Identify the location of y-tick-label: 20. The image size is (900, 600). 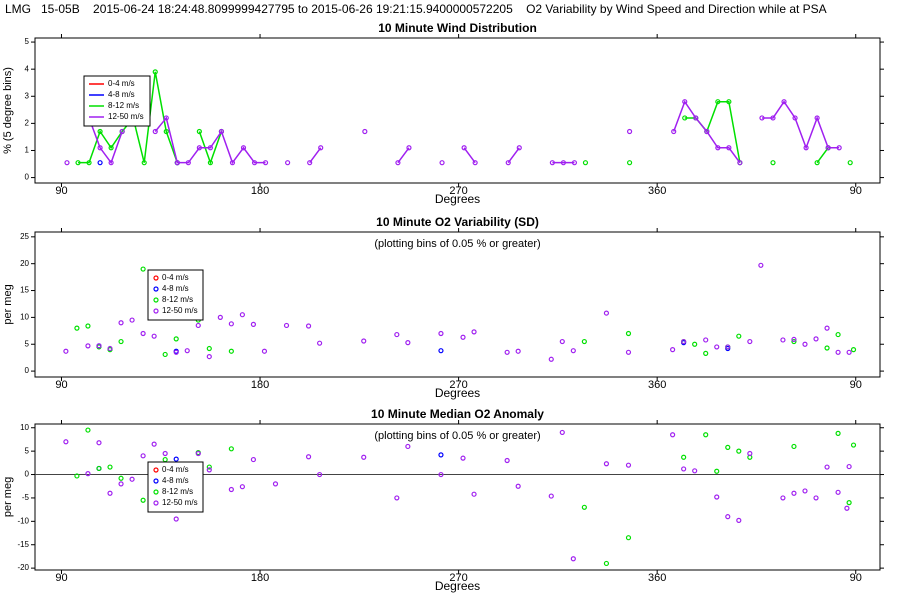
(24, 263).